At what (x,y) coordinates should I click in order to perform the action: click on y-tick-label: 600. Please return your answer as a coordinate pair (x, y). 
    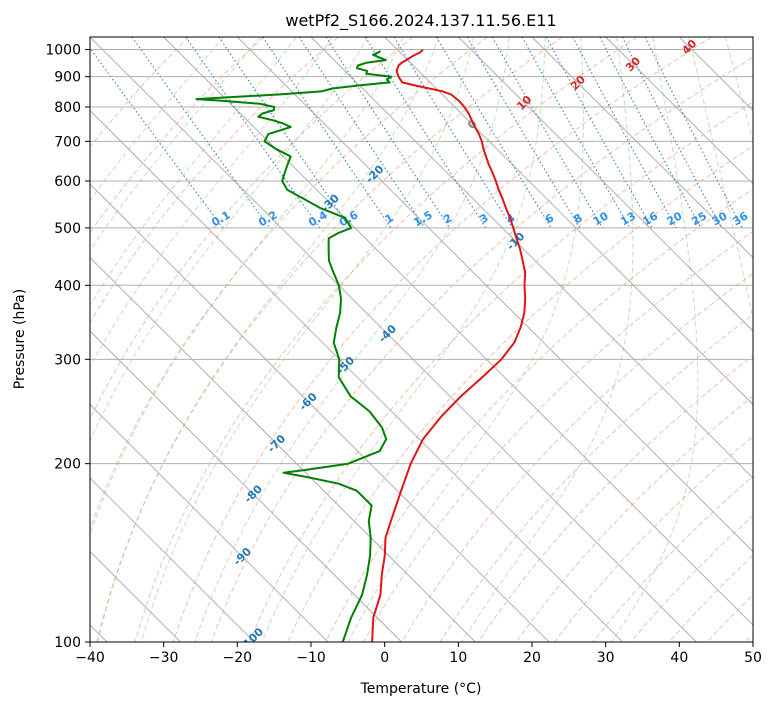
    Looking at the image, I should click on (67, 182).